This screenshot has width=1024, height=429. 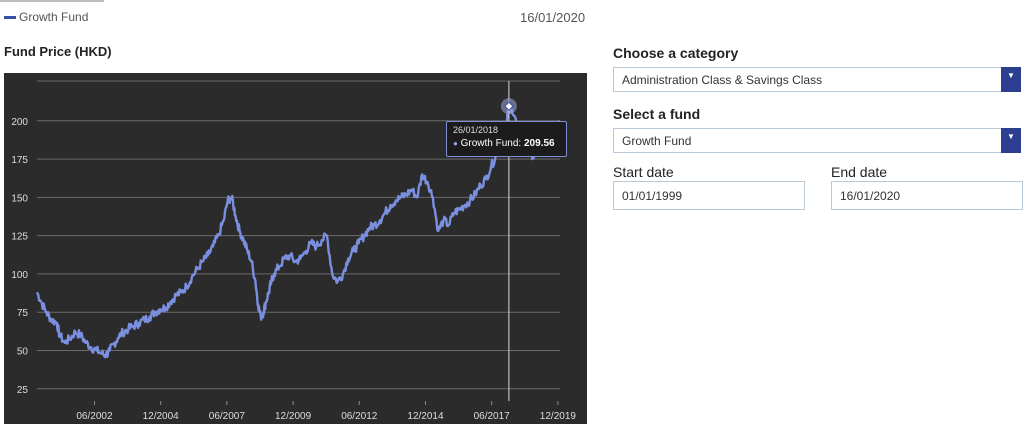 I want to click on top-divider, so click(x=52, y=1).